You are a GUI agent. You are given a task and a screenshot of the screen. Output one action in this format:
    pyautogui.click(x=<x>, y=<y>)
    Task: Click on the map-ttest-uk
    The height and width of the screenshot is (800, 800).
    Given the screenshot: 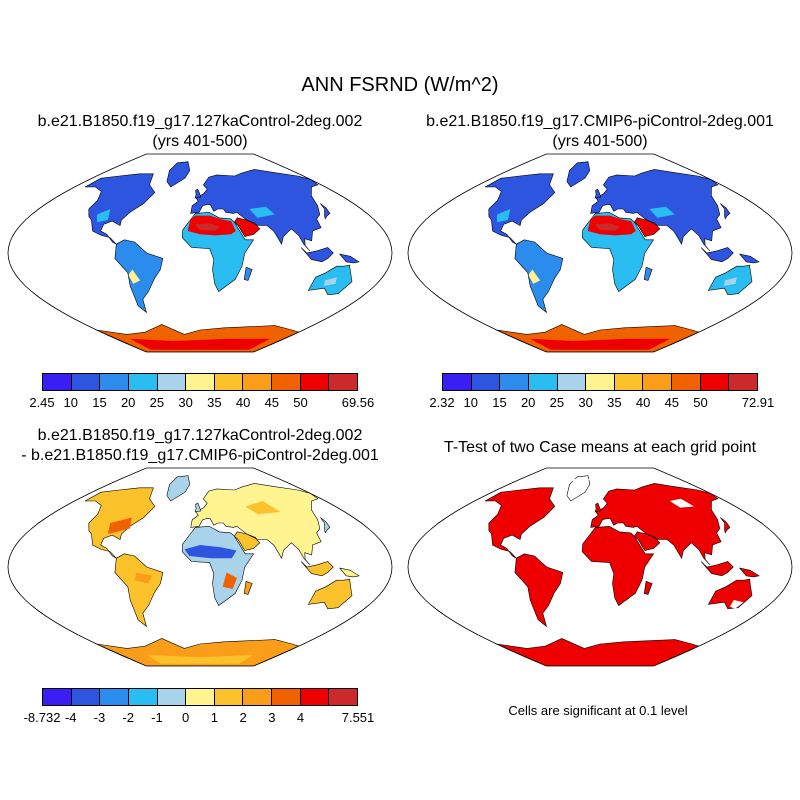 What is the action you would take?
    pyautogui.click(x=598, y=507)
    